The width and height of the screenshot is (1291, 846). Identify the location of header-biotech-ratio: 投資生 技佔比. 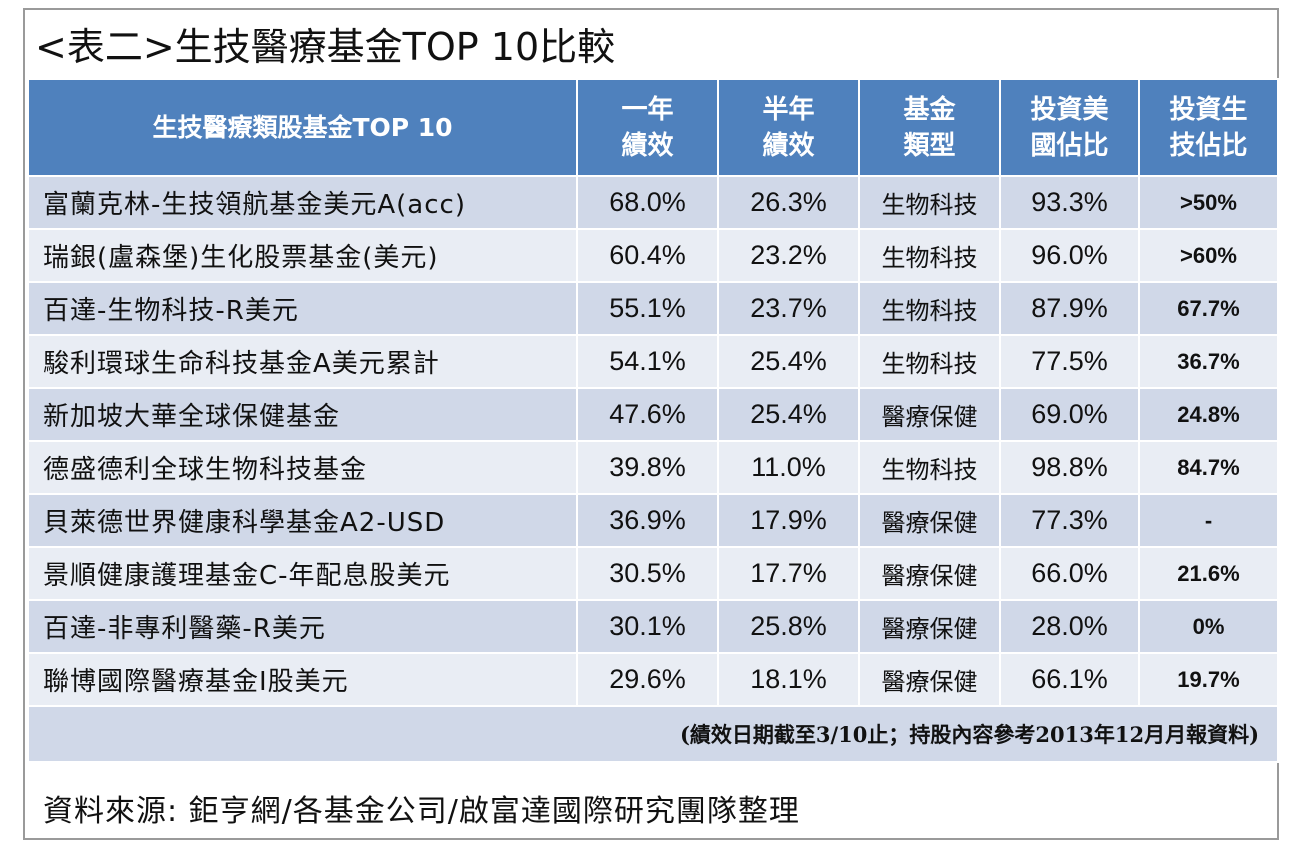
(1208, 127).